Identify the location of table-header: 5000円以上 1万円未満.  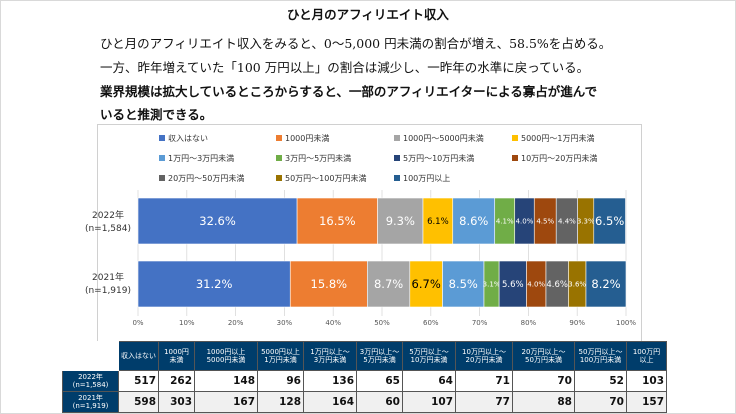
(280, 356).